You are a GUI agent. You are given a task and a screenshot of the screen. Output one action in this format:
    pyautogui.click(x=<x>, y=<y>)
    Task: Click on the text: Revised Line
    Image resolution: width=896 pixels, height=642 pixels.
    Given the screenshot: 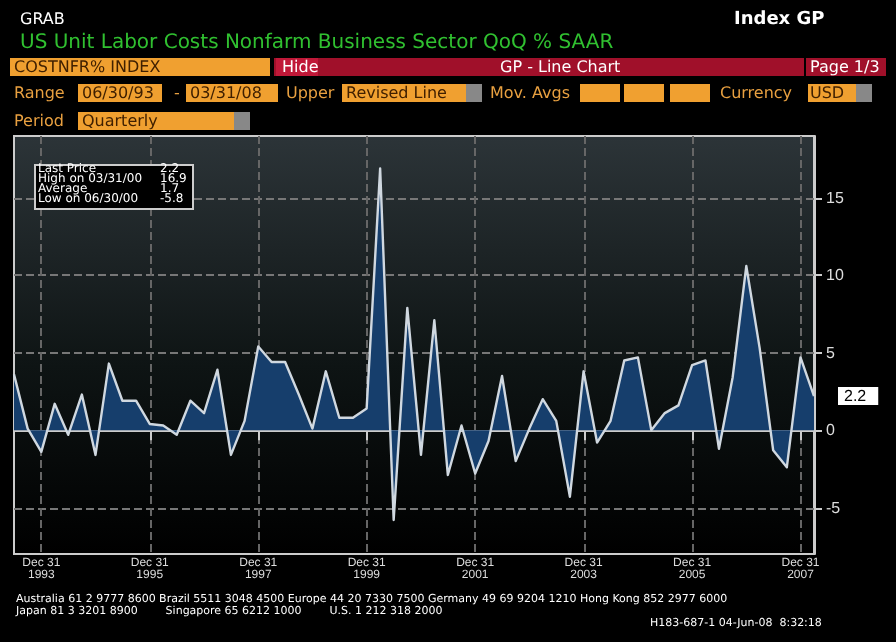 What is the action you would take?
    pyautogui.click(x=396, y=94)
    